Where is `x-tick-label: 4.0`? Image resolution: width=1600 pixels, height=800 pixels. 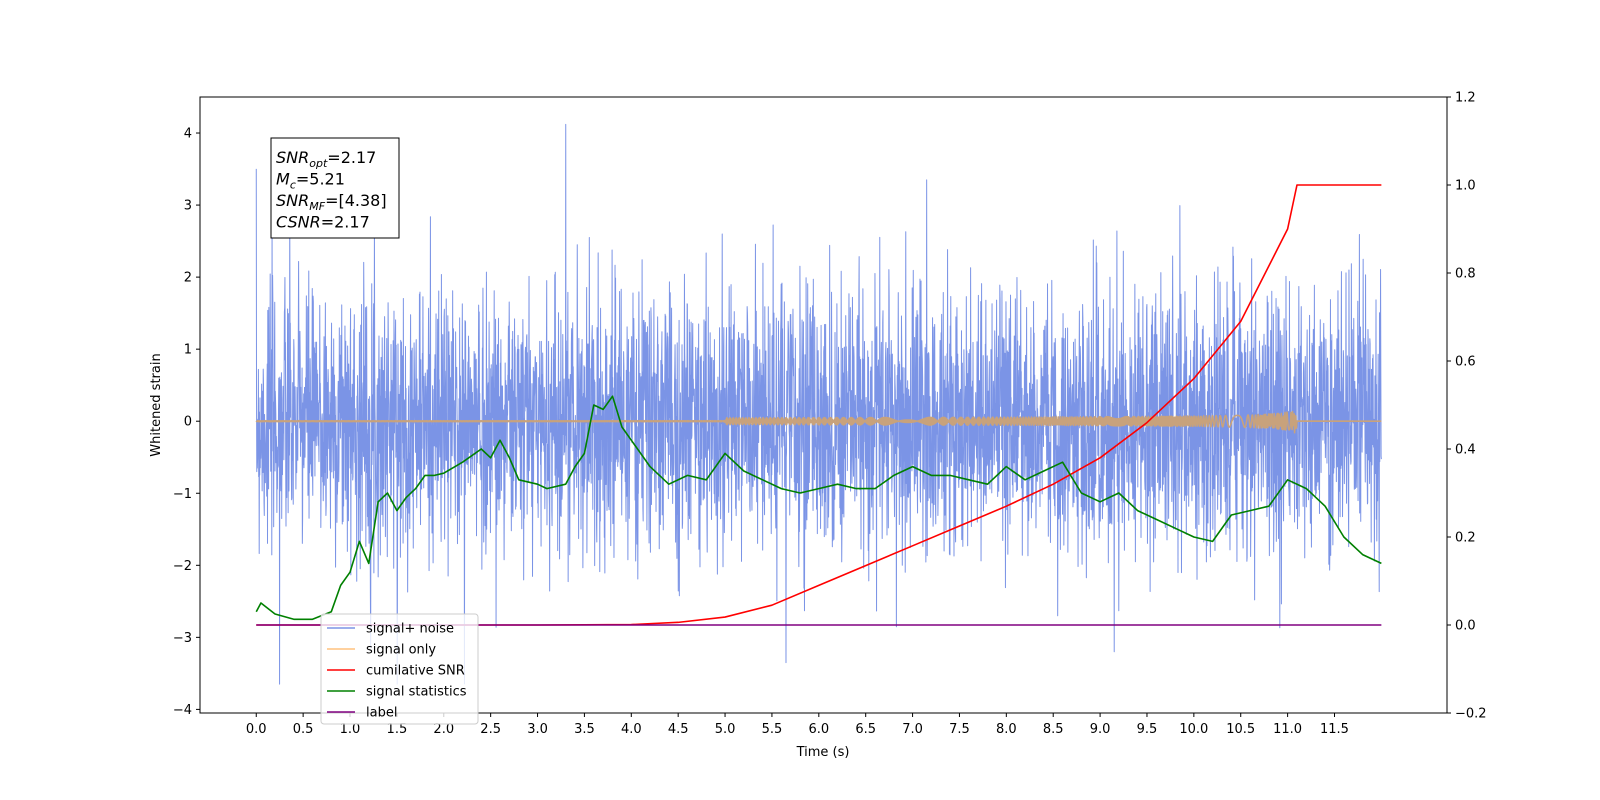 x-tick-label: 4.0 is located at coordinates (631, 729).